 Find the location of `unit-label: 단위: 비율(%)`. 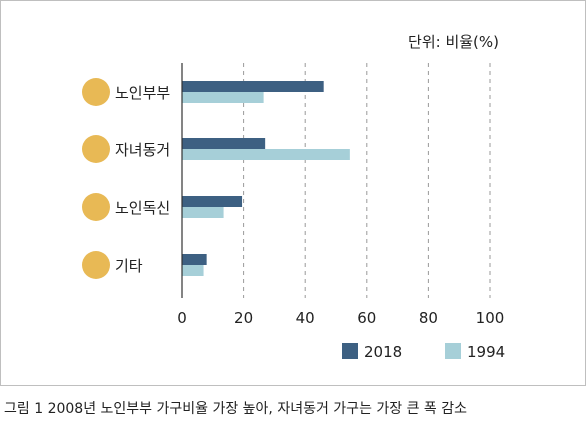

unit-label: 단위: 비율(%) is located at coordinates (453, 42).